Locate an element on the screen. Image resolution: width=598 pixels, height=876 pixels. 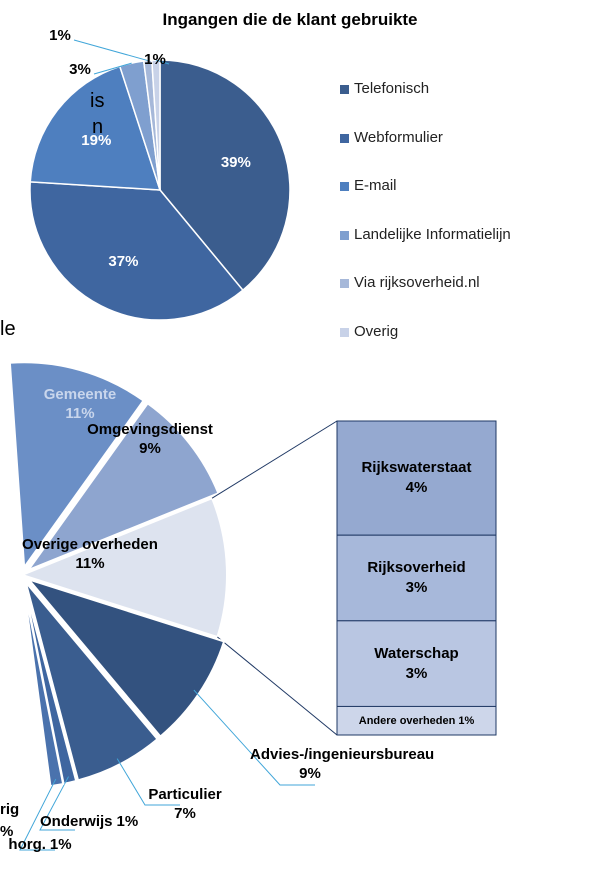
bar-label: Andere overheden 1% is located at coordinates (416, 721).